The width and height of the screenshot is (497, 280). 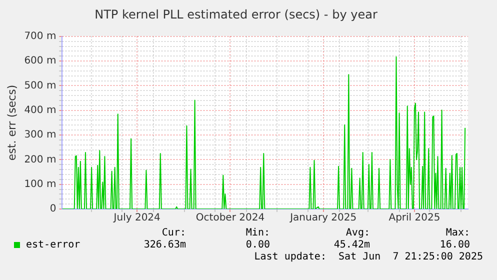 I want to click on x-tick-label: April 2025, so click(x=414, y=218).